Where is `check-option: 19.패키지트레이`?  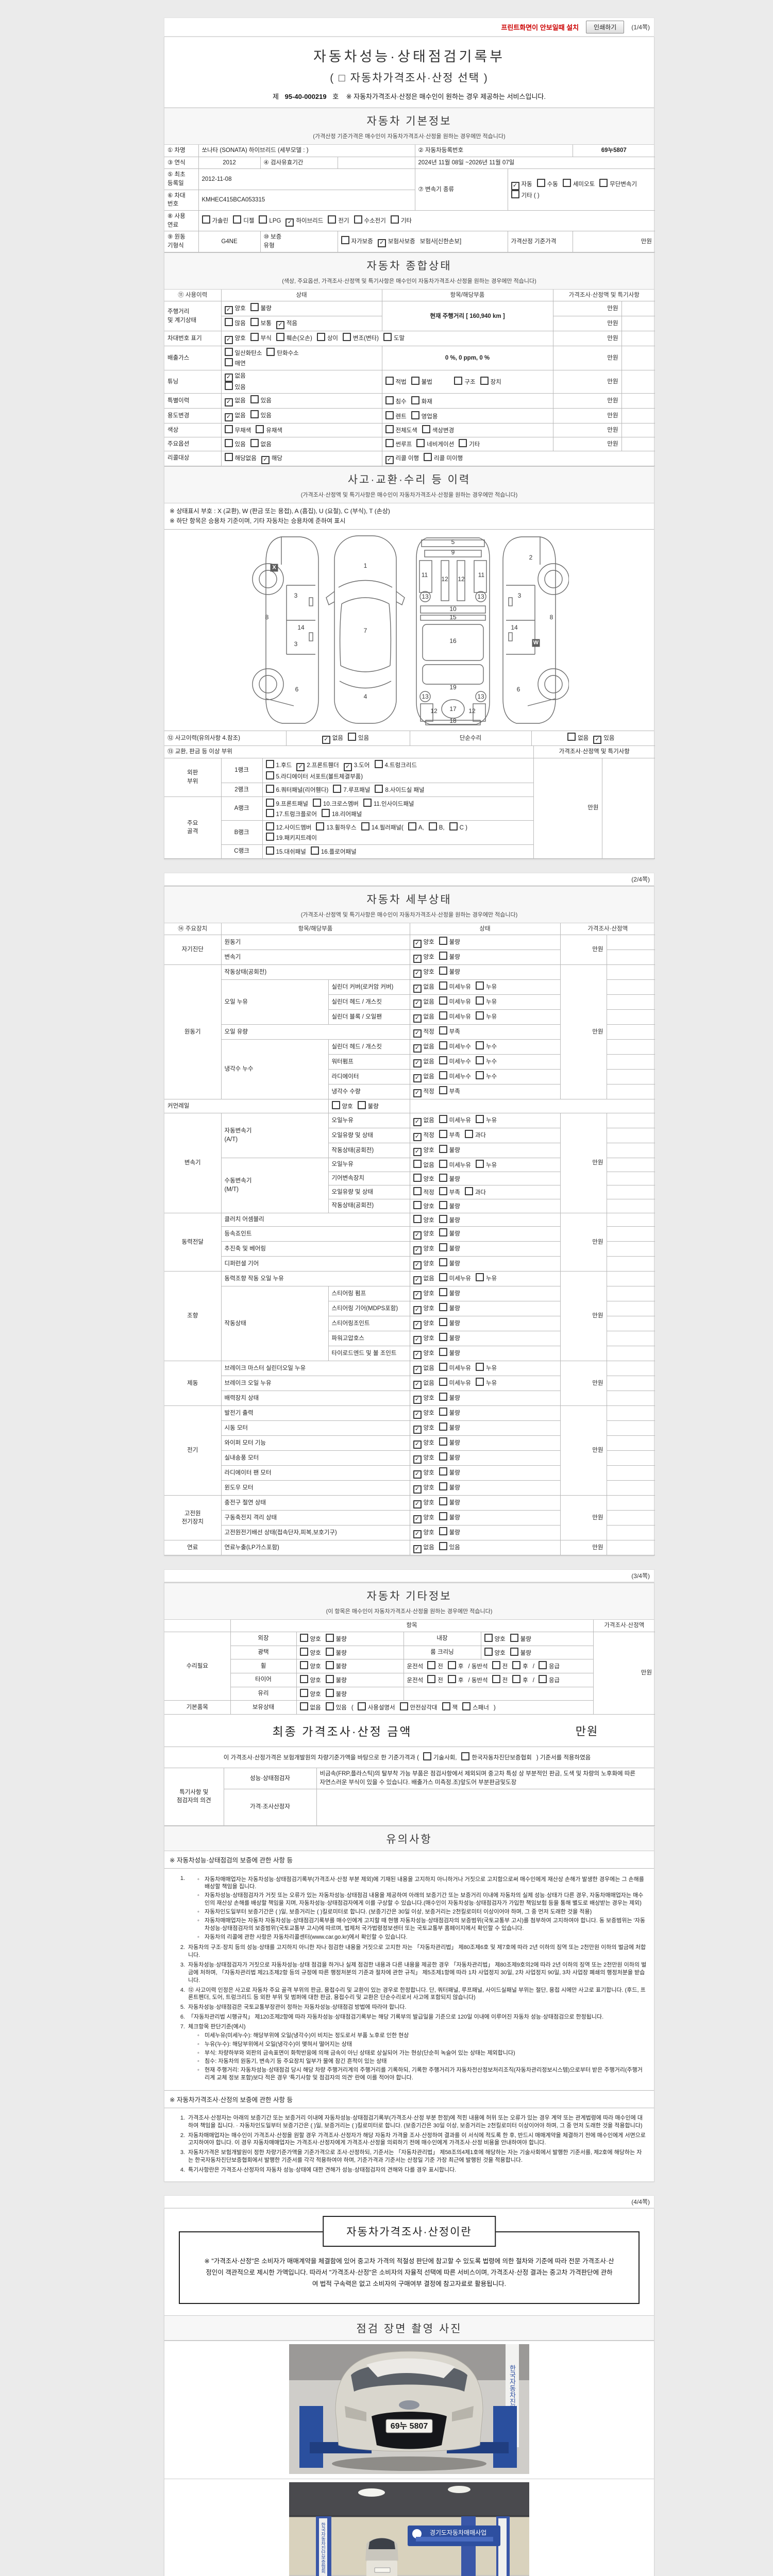
check-option: 19.패키지트레이 is located at coordinates (291, 838).